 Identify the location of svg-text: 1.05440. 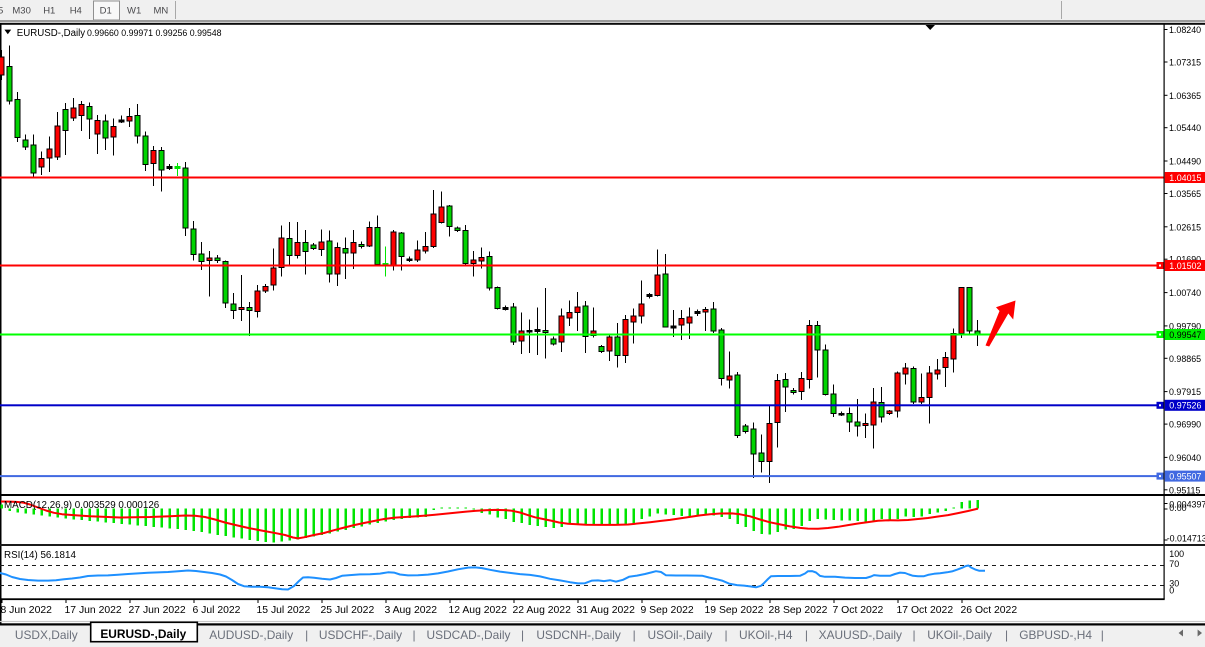
(1185, 128).